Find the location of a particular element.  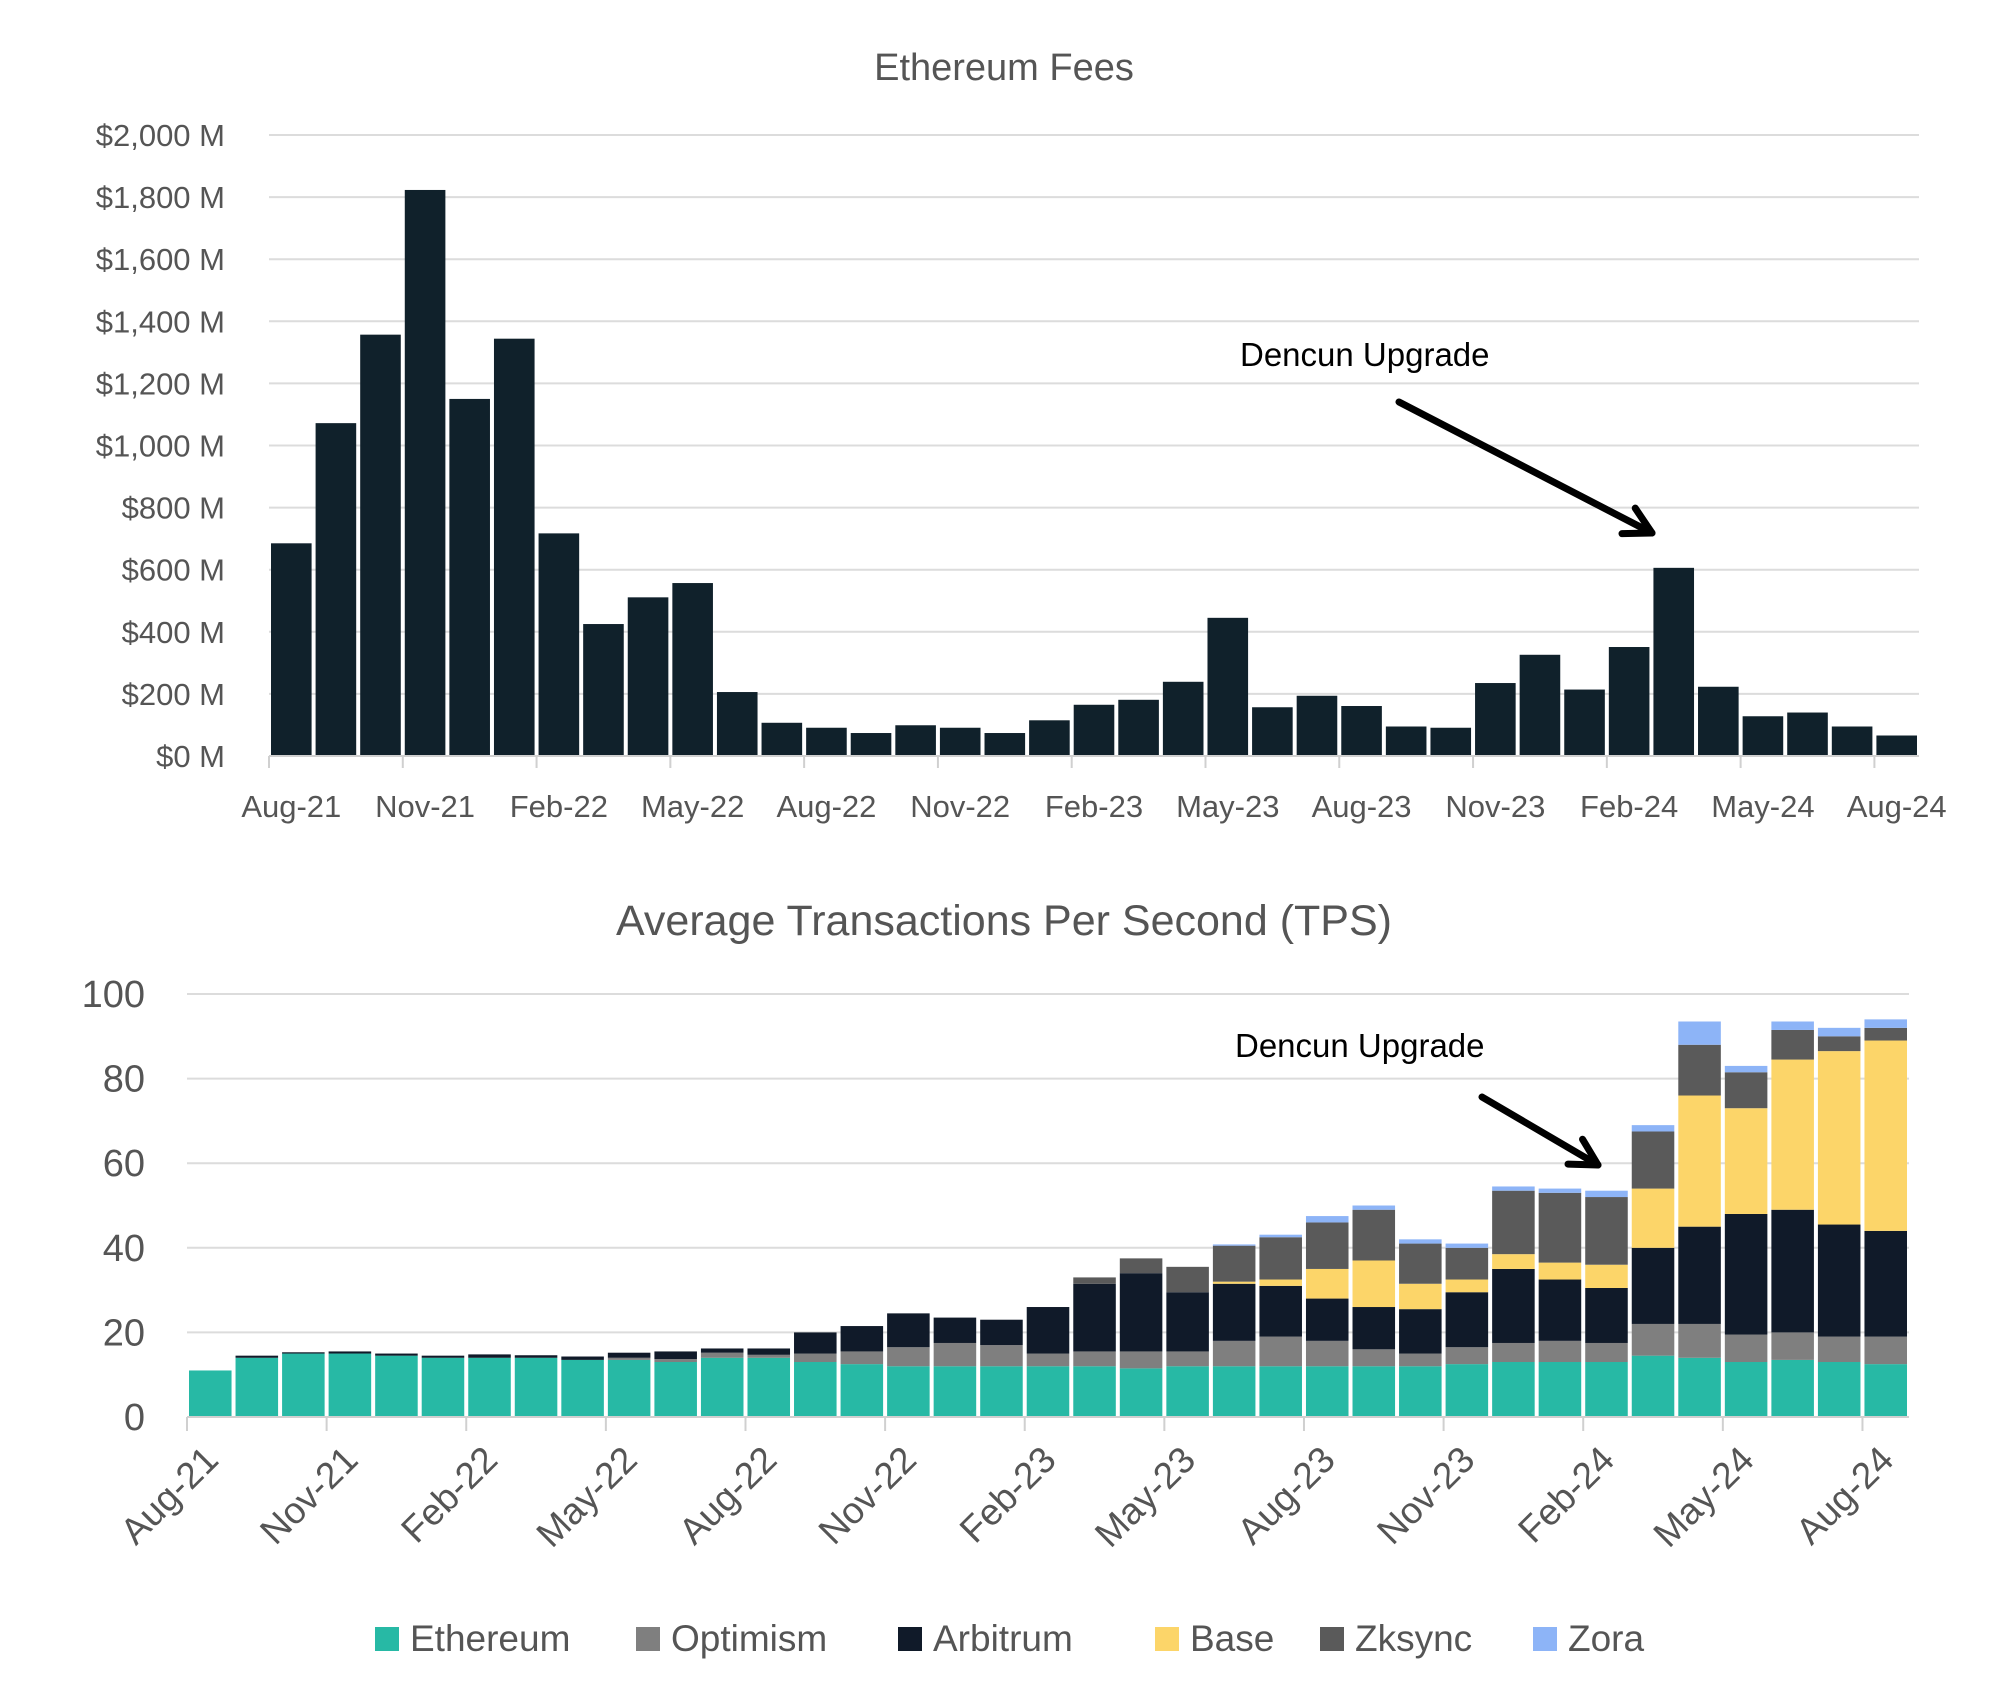

x-tick-label: Feb-24 is located at coordinates (1629, 806).